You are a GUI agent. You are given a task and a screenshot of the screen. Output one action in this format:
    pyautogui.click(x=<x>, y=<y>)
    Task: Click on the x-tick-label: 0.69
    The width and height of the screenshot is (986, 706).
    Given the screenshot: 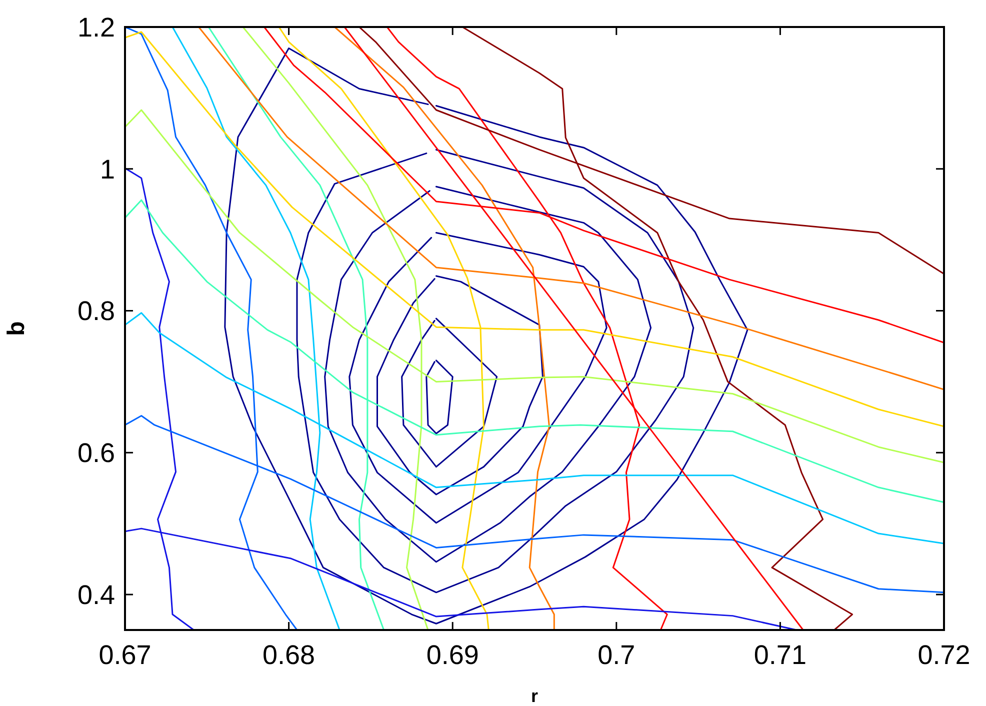 What is the action you would take?
    pyautogui.click(x=452, y=655)
    